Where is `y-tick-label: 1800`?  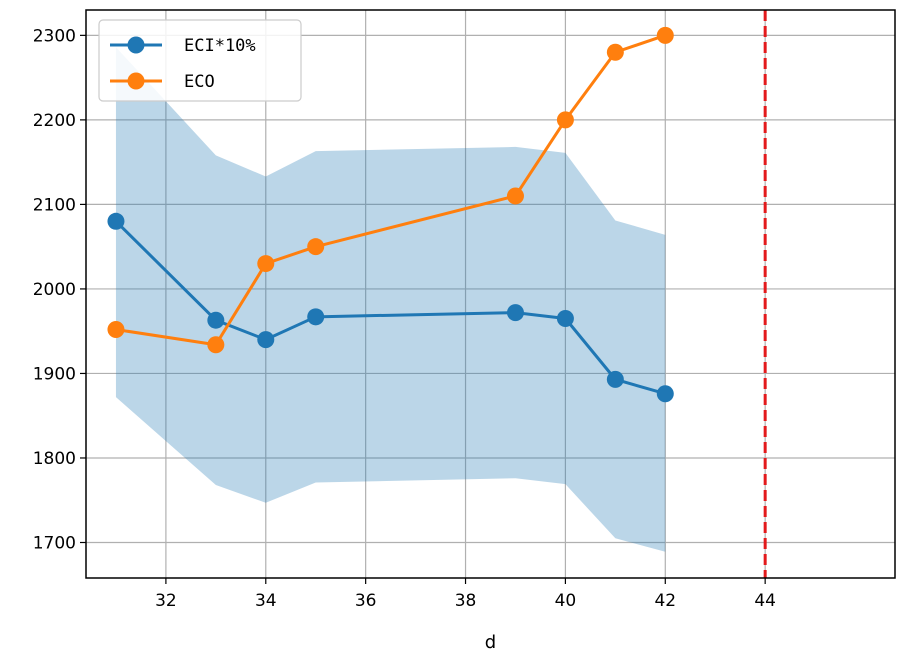 y-tick-label: 1800 is located at coordinates (54, 459).